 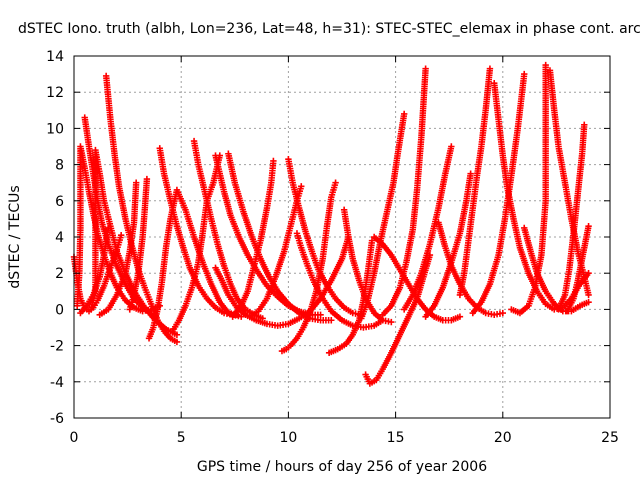 I want to click on x-tick-label: 20, so click(x=503, y=438).